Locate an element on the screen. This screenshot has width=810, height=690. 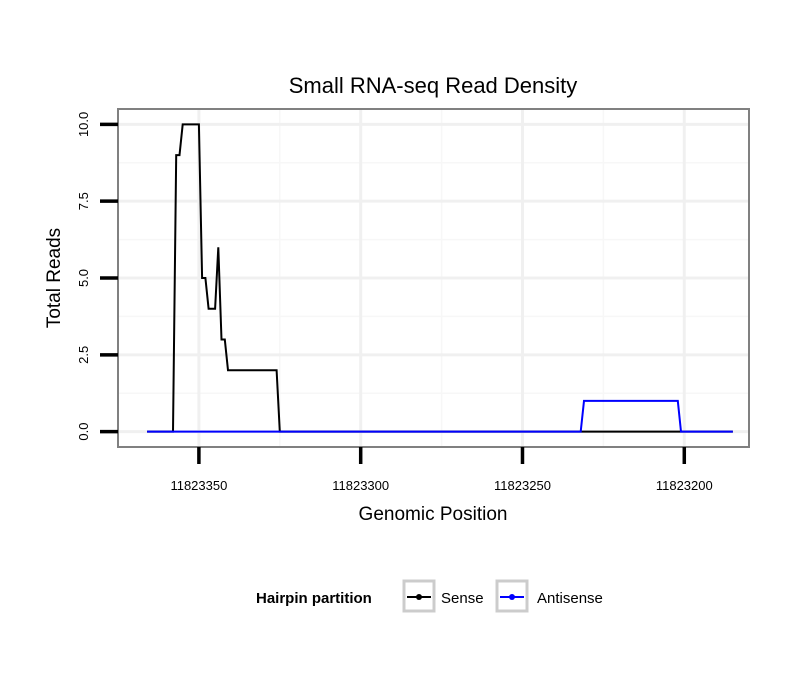
y-axis-title: Total Reads is located at coordinates (54, 278).